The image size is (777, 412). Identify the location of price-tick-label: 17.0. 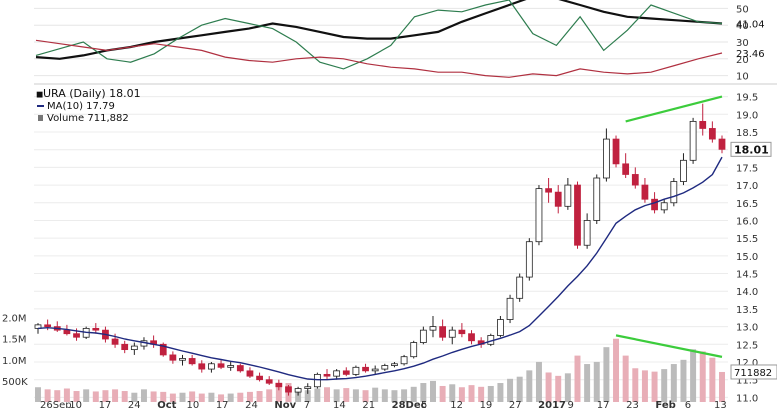
(747, 186).